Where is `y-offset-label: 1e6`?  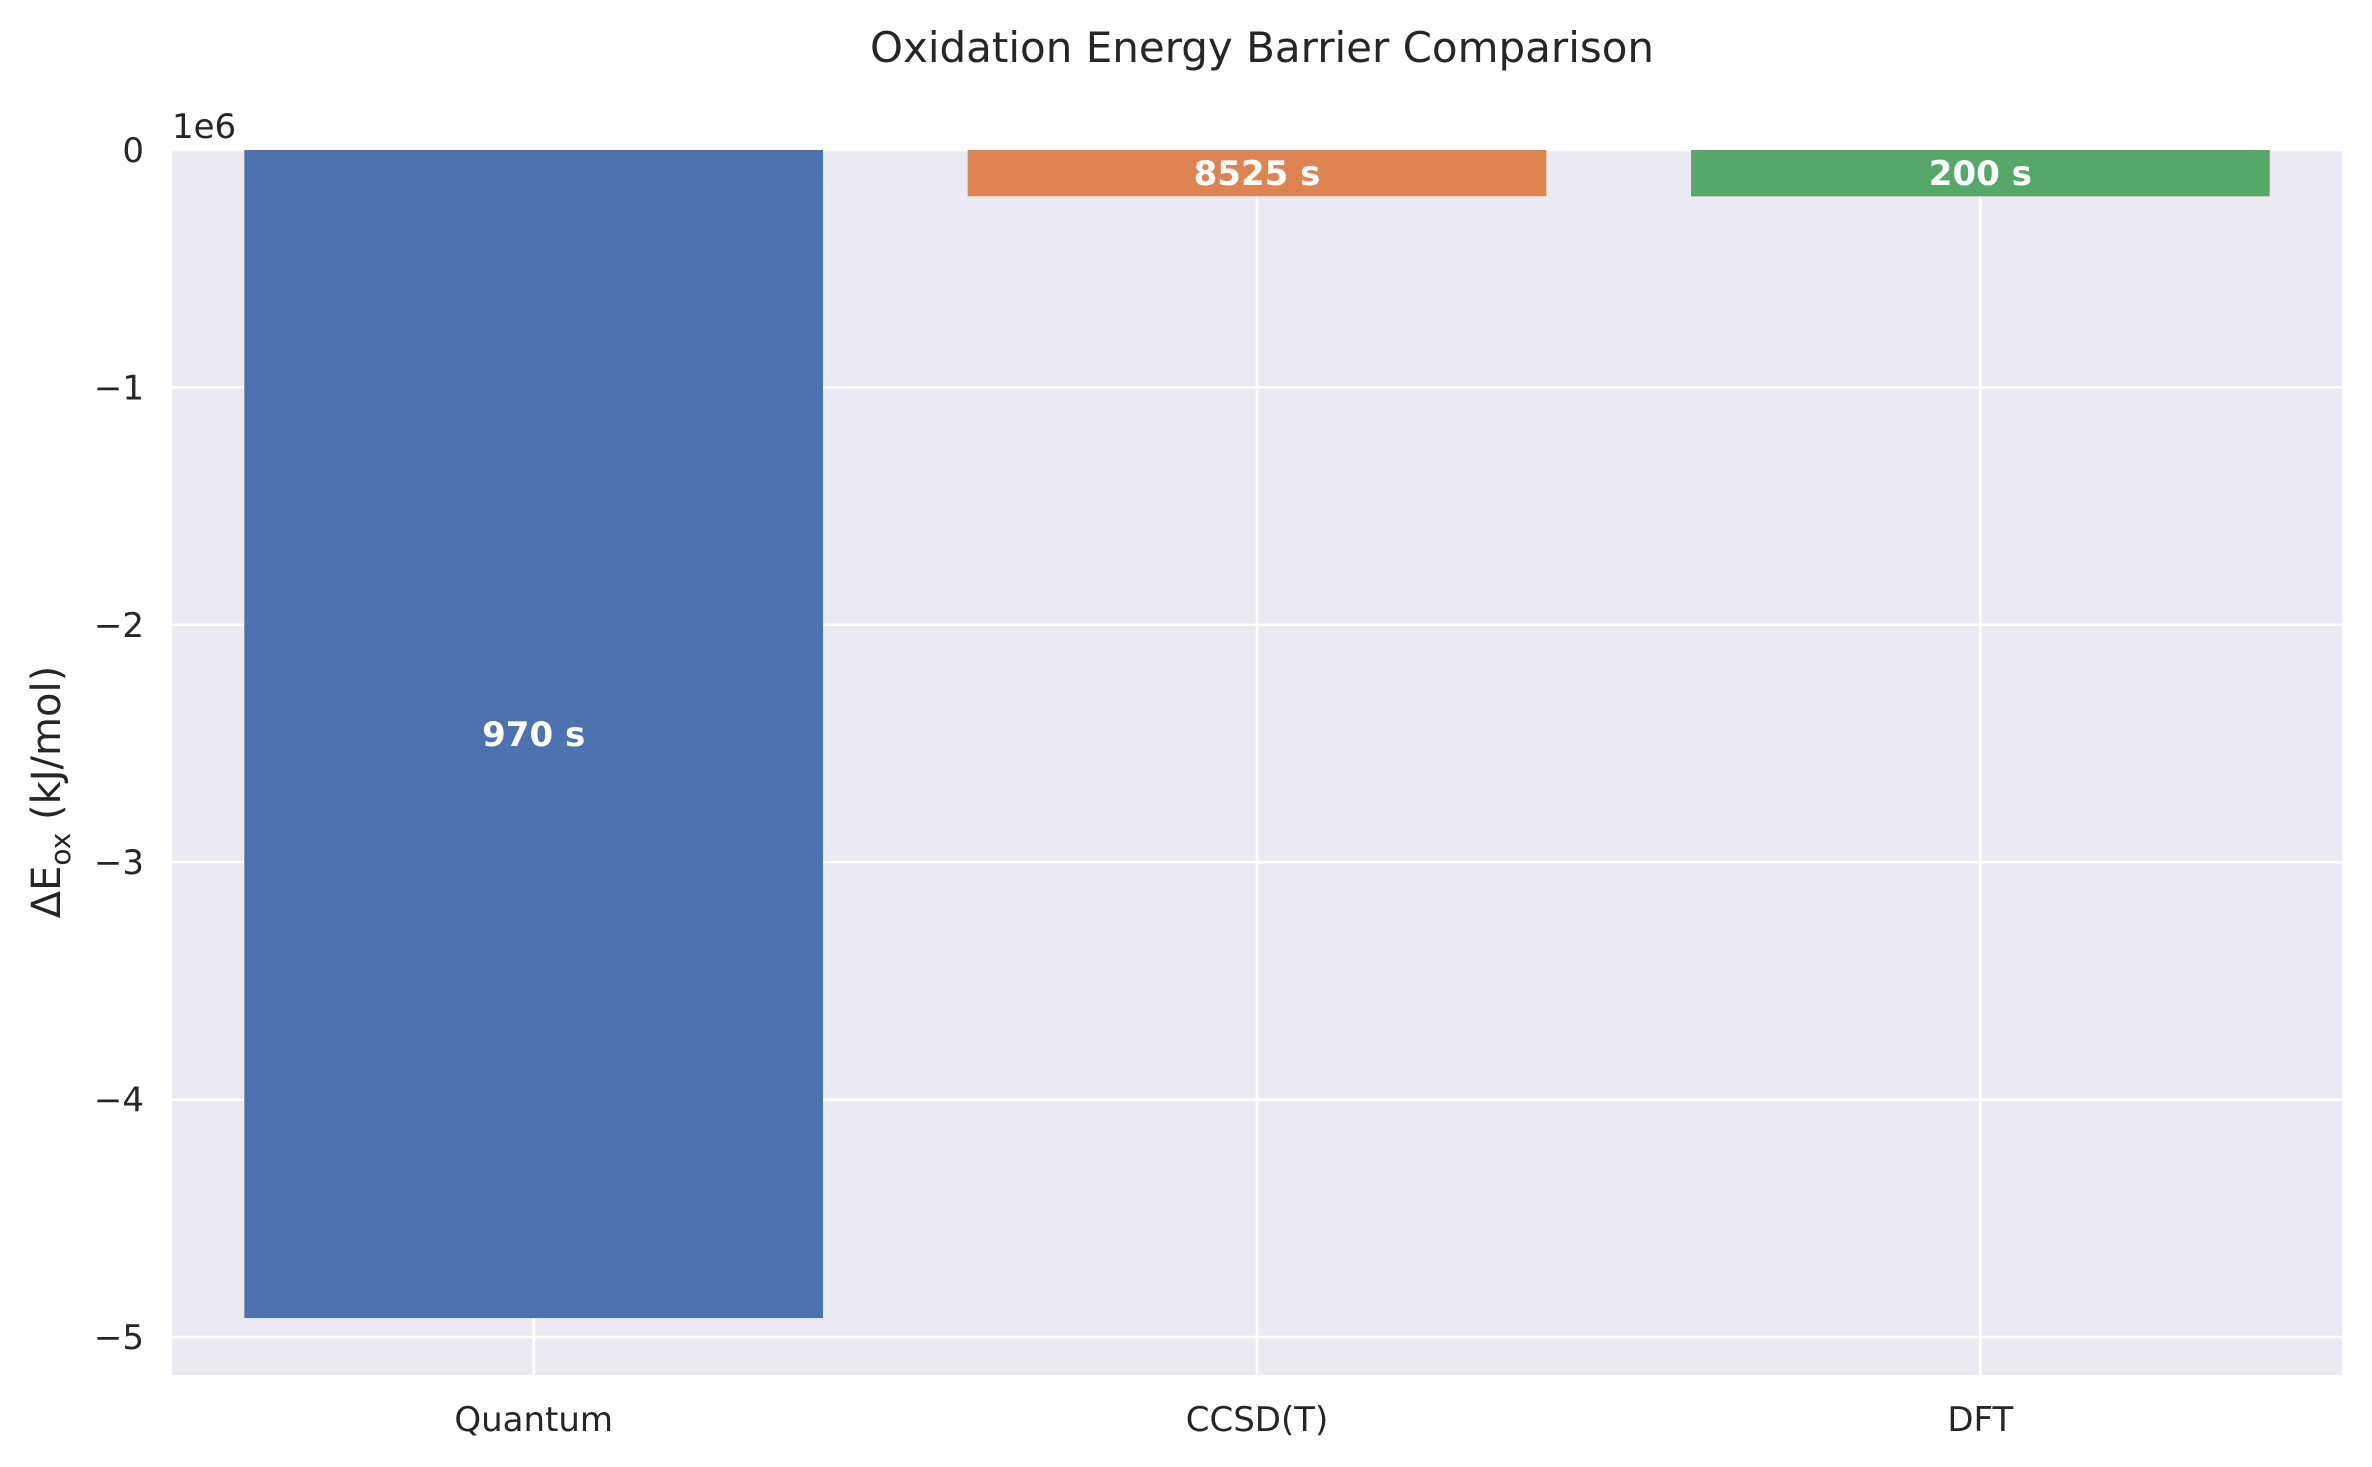 y-offset-label: 1e6 is located at coordinates (204, 127).